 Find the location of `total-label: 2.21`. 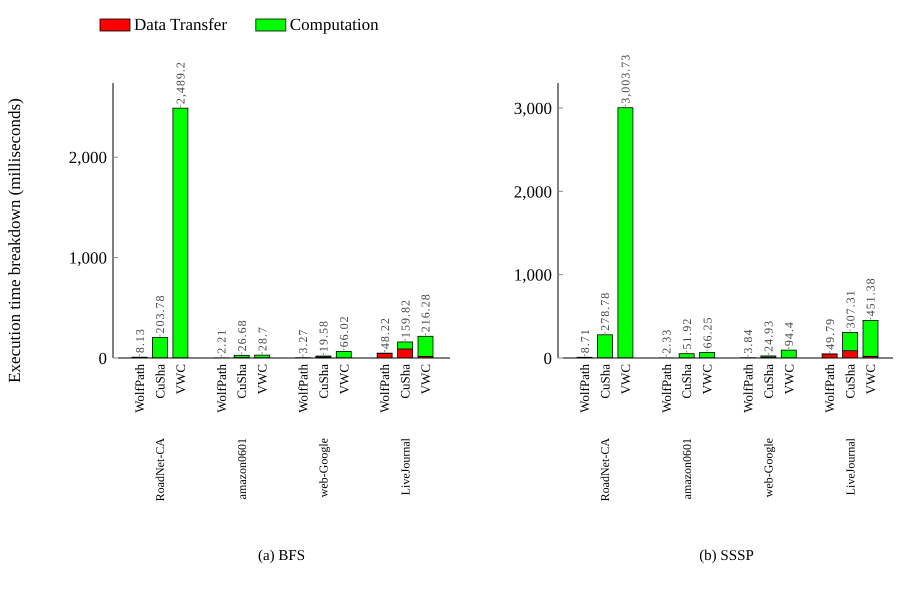

total-label: 2.21 is located at coordinates (221, 341).